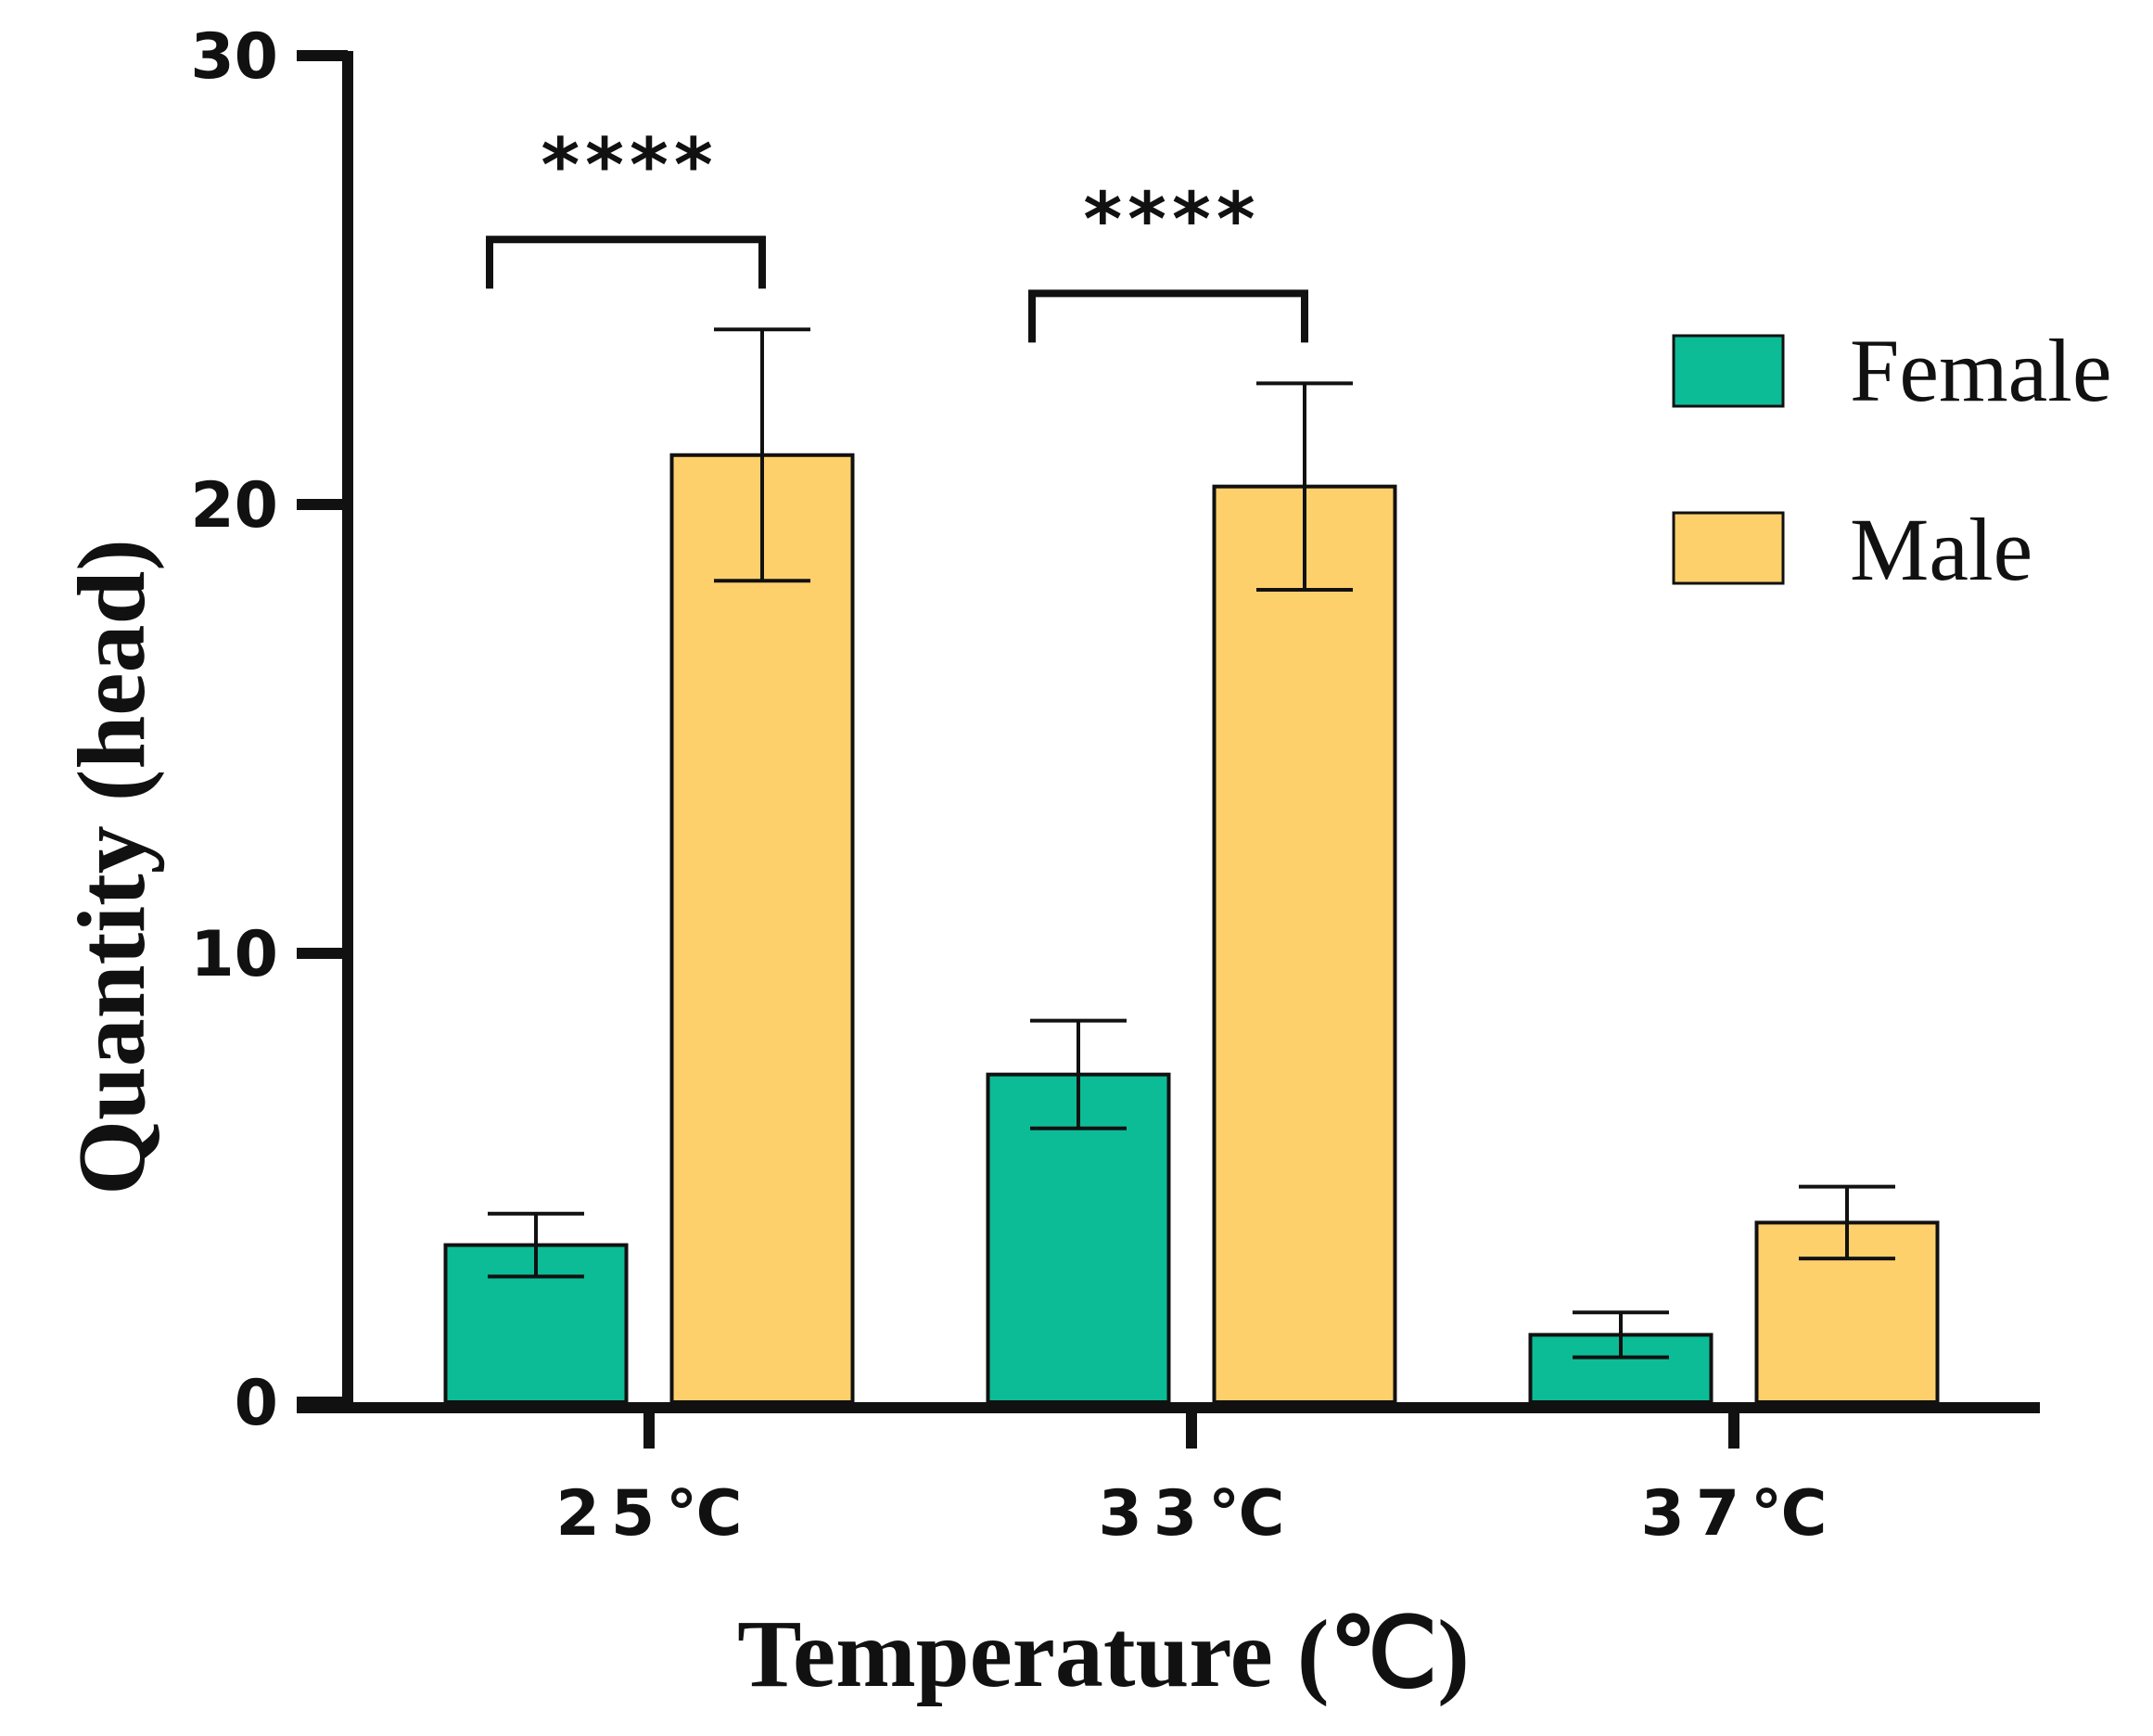 Image resolution: width=2153 pixels, height=1736 pixels. Describe the element at coordinates (1941, 549) in the screenshot. I see `legend-label-male: Male` at that location.